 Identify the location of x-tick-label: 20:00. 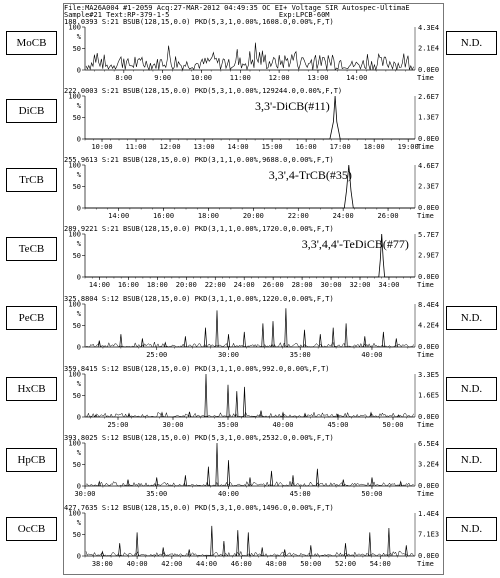
(253, 216).